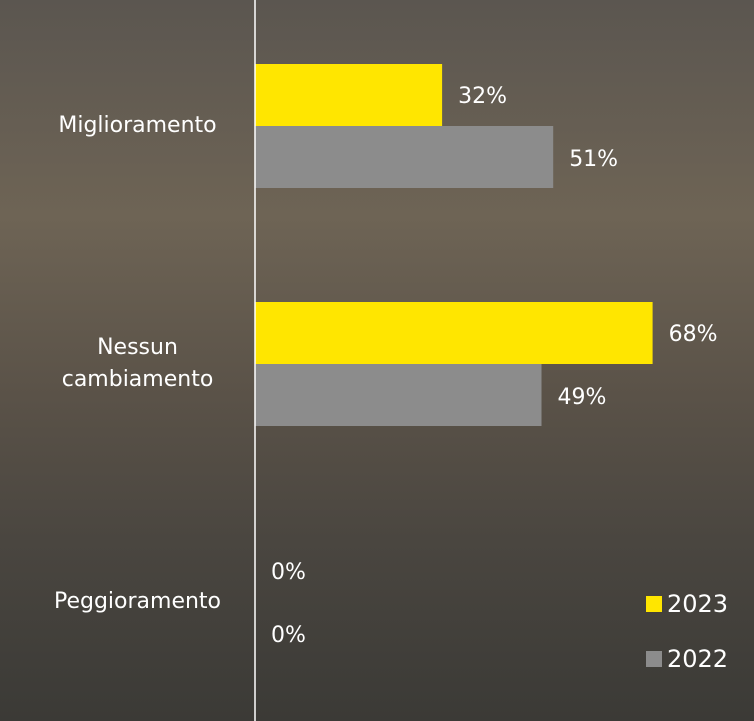  What do you see at coordinates (482, 96) in the screenshot?
I see `value-label: 32%` at bounding box center [482, 96].